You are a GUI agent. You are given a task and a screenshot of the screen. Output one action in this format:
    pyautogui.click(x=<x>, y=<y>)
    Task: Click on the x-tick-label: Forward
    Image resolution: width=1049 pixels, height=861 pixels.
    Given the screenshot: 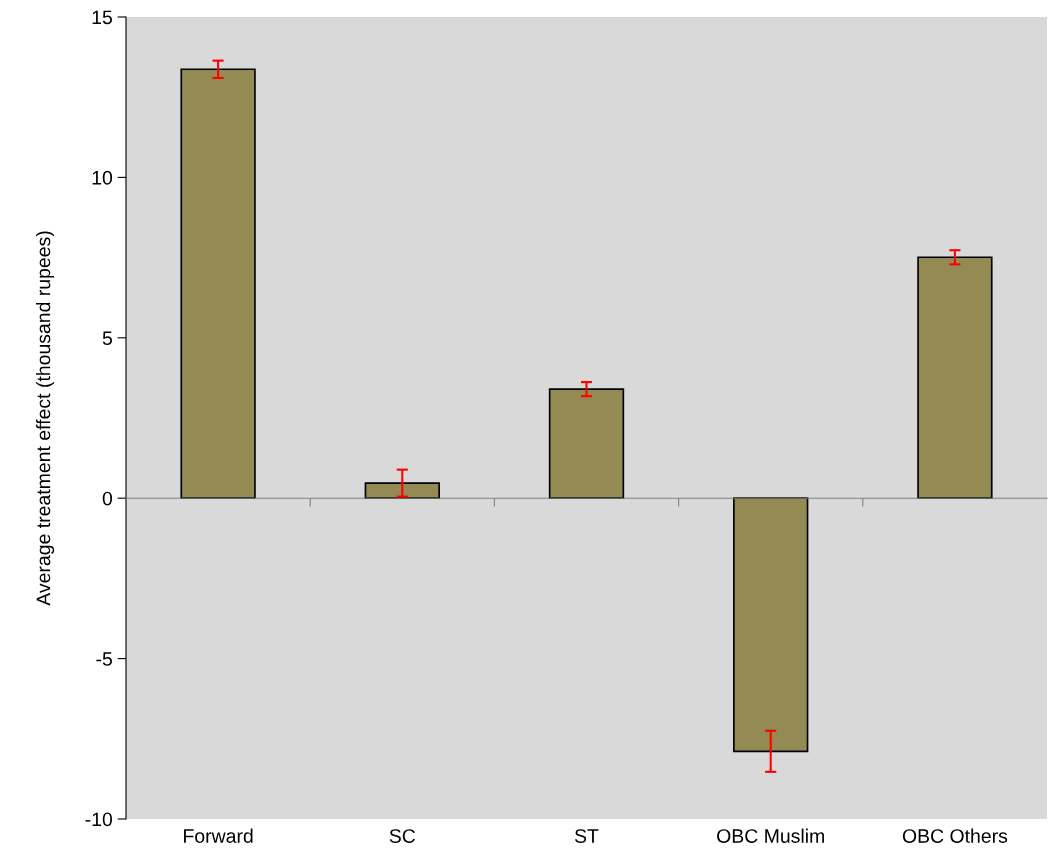 What is the action you would take?
    pyautogui.click(x=218, y=835)
    